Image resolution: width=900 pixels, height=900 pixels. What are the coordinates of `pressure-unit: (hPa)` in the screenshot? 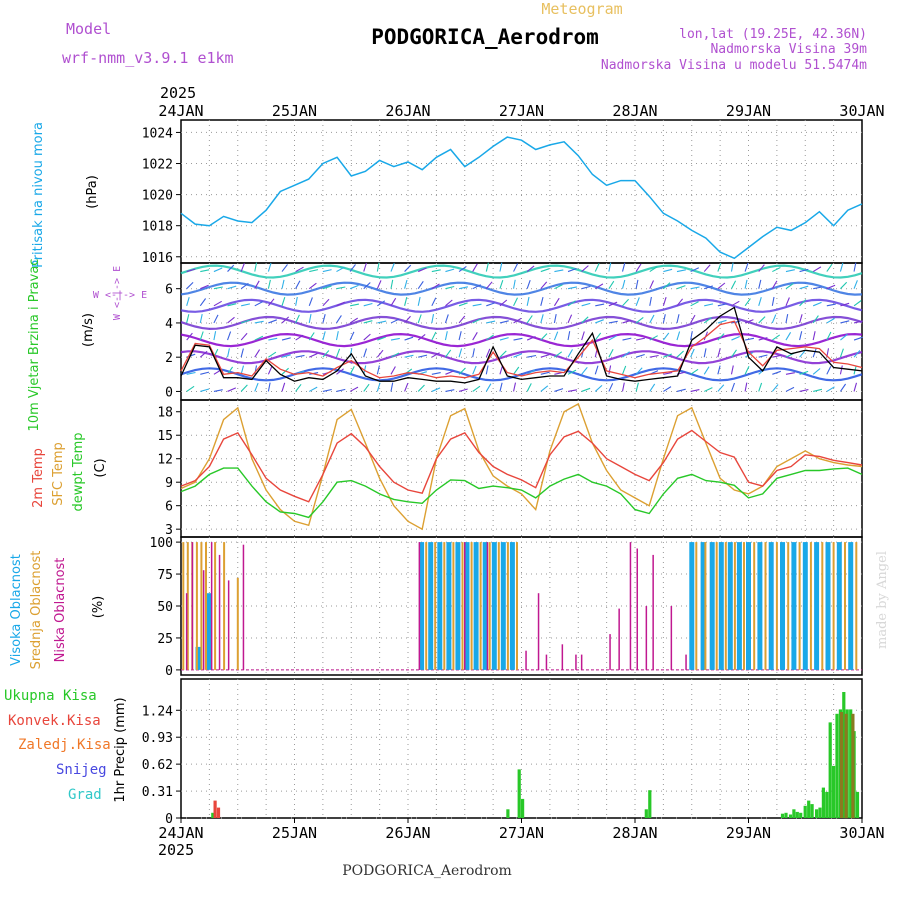 It's located at (92, 192).